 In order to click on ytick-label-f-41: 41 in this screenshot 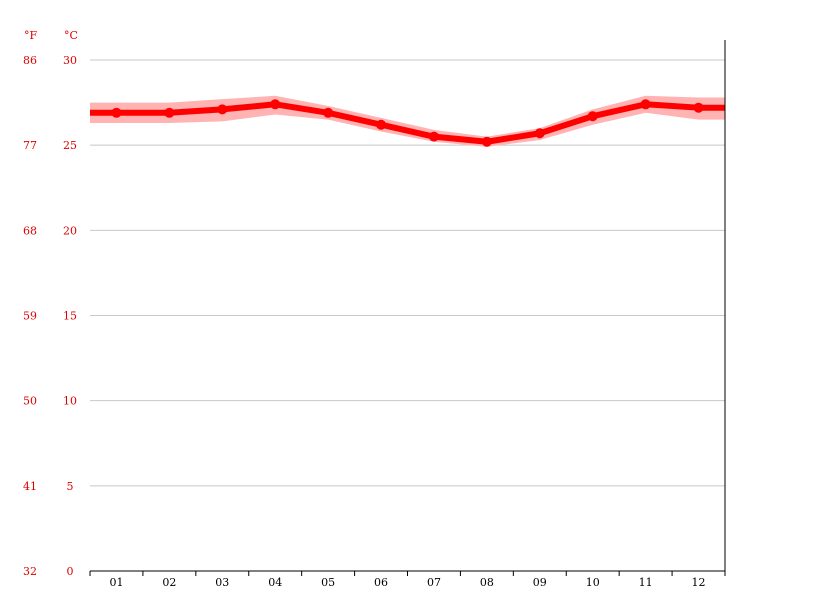, I will do `click(30, 486)`.